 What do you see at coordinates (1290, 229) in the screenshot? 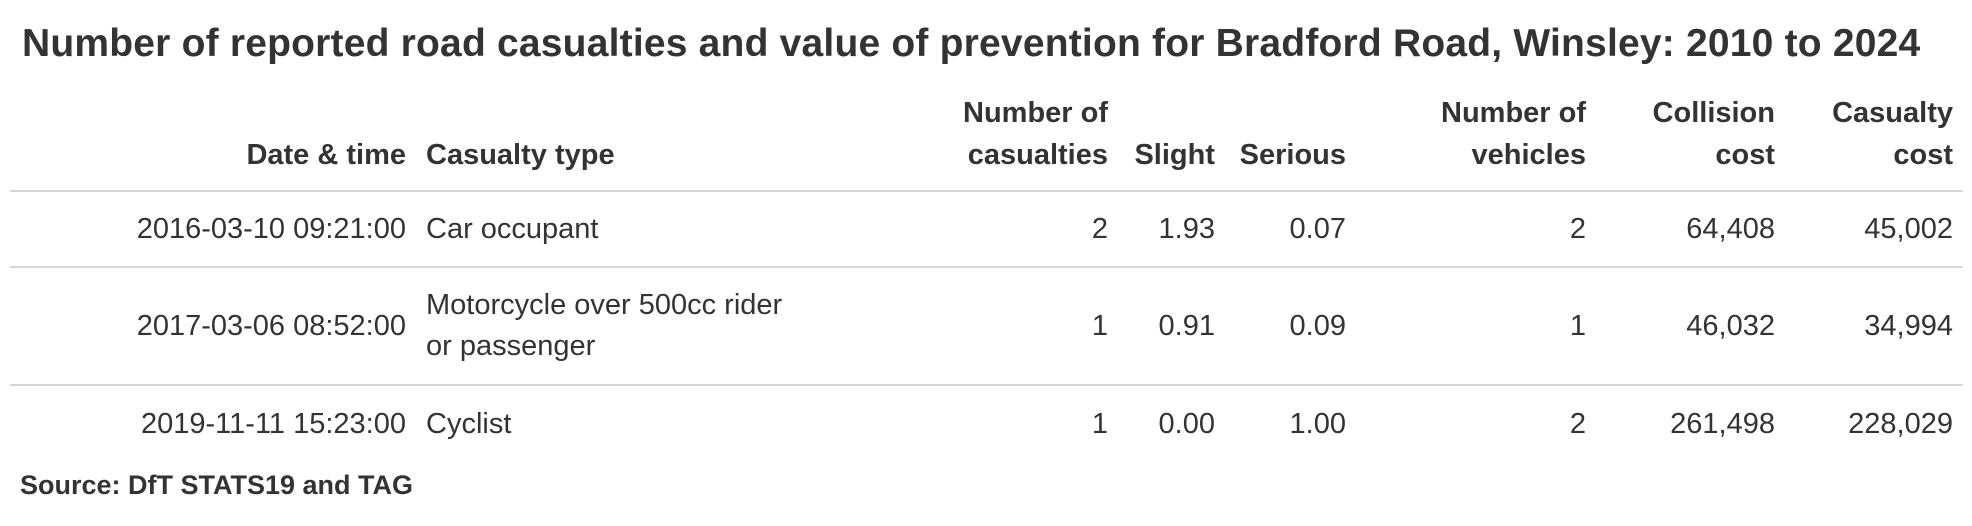
I see `cell-serious: 0.07` at bounding box center [1290, 229].